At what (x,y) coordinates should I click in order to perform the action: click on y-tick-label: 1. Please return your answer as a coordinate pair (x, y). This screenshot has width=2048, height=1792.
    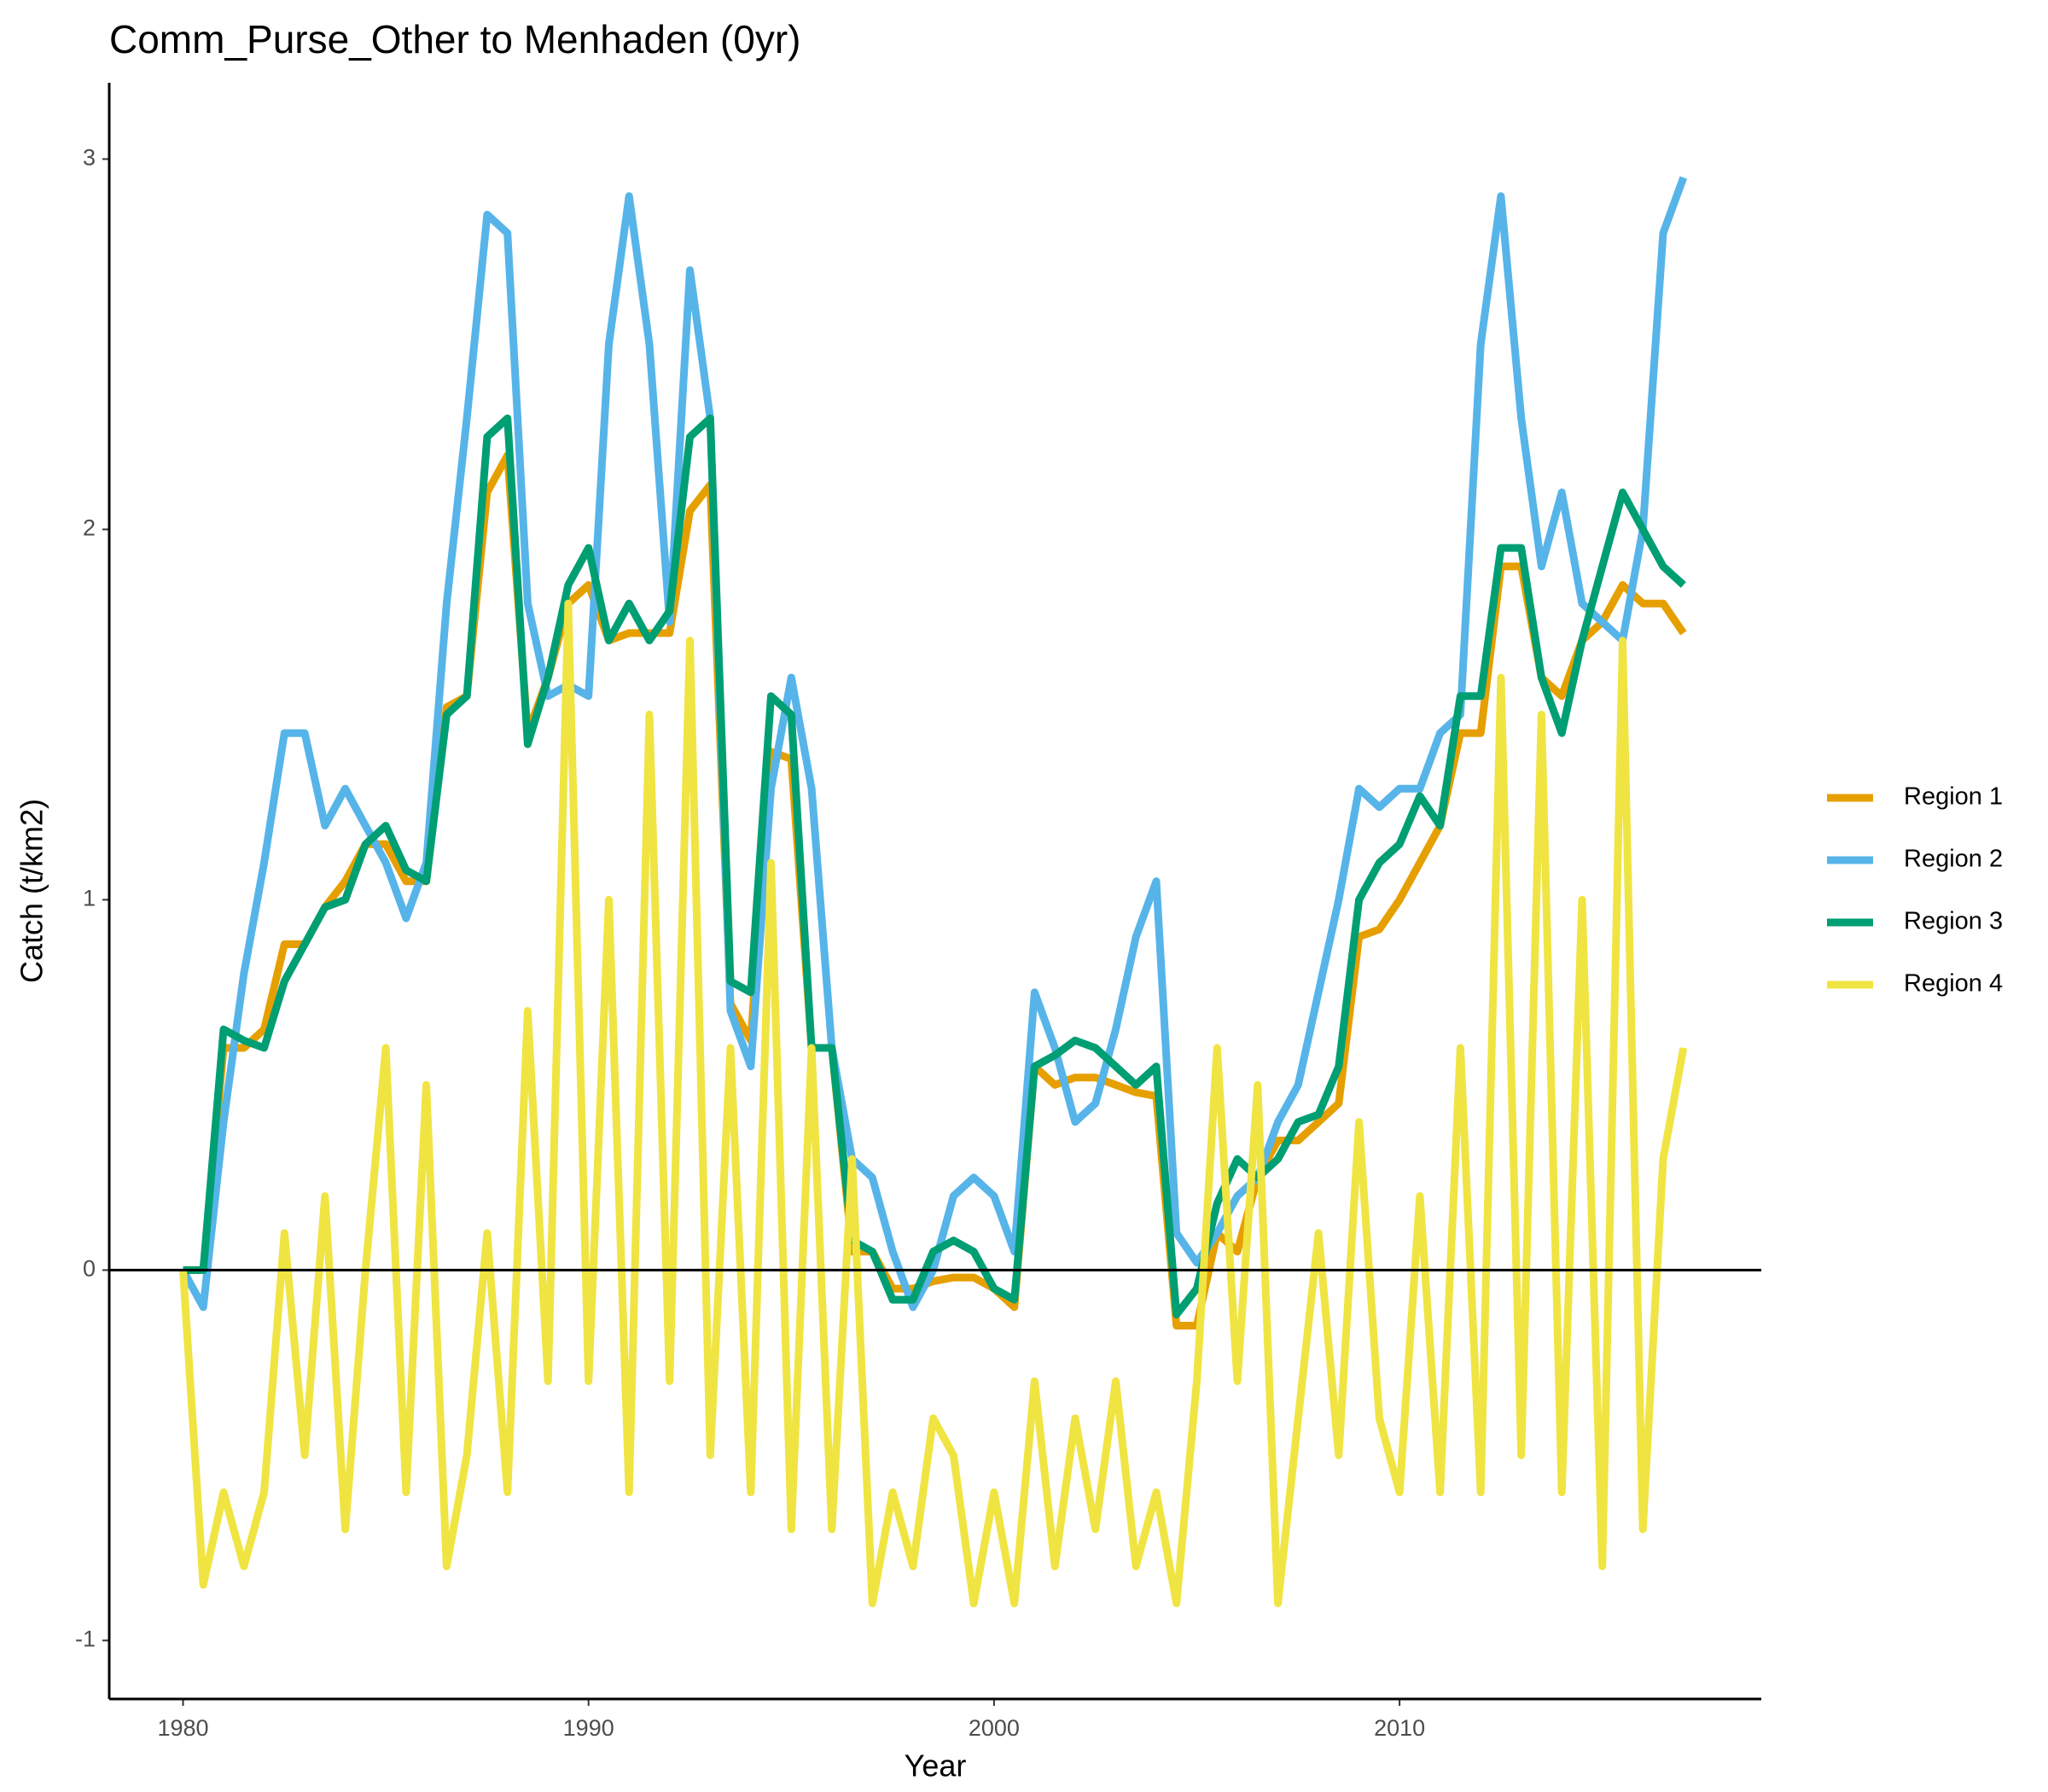
    Looking at the image, I should click on (89, 899).